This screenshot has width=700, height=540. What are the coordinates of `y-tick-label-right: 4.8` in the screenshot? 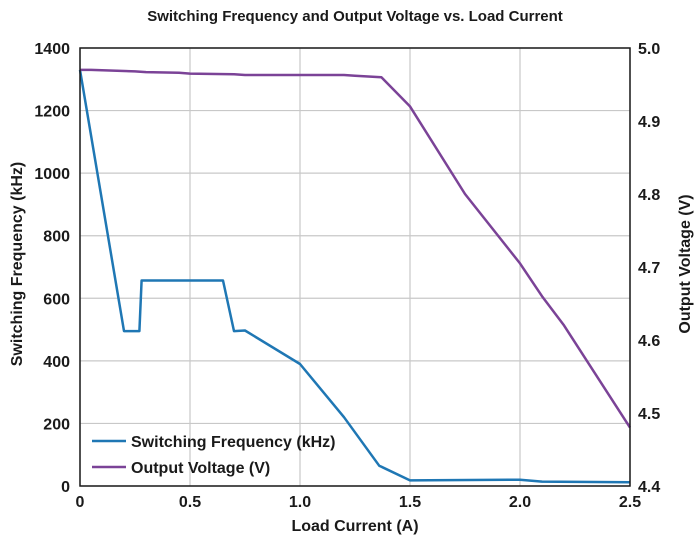 It's located at (649, 195).